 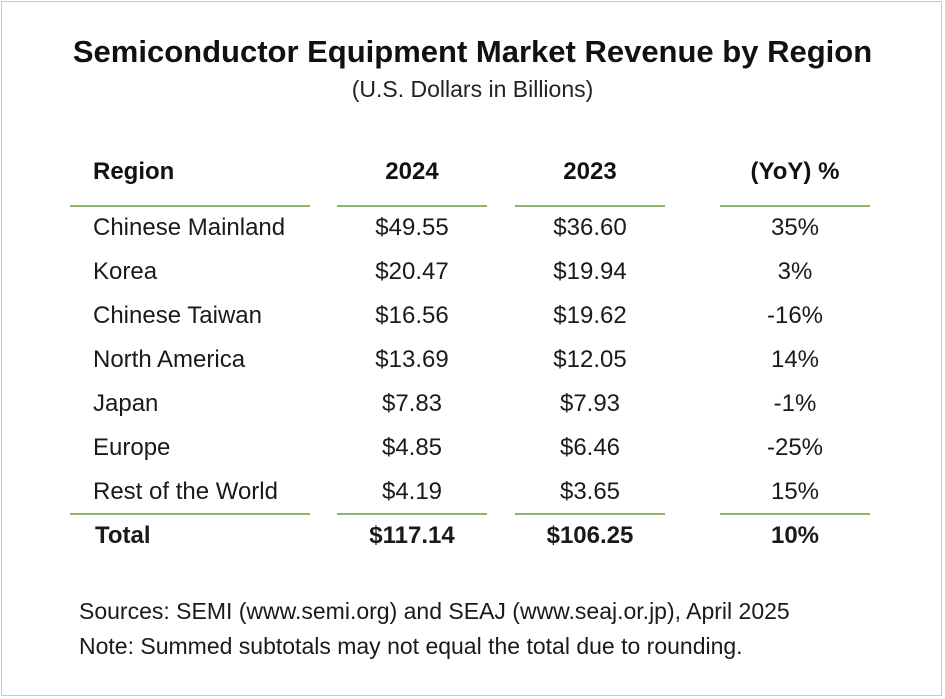 I want to click on column-header-region: Region, so click(x=134, y=171).